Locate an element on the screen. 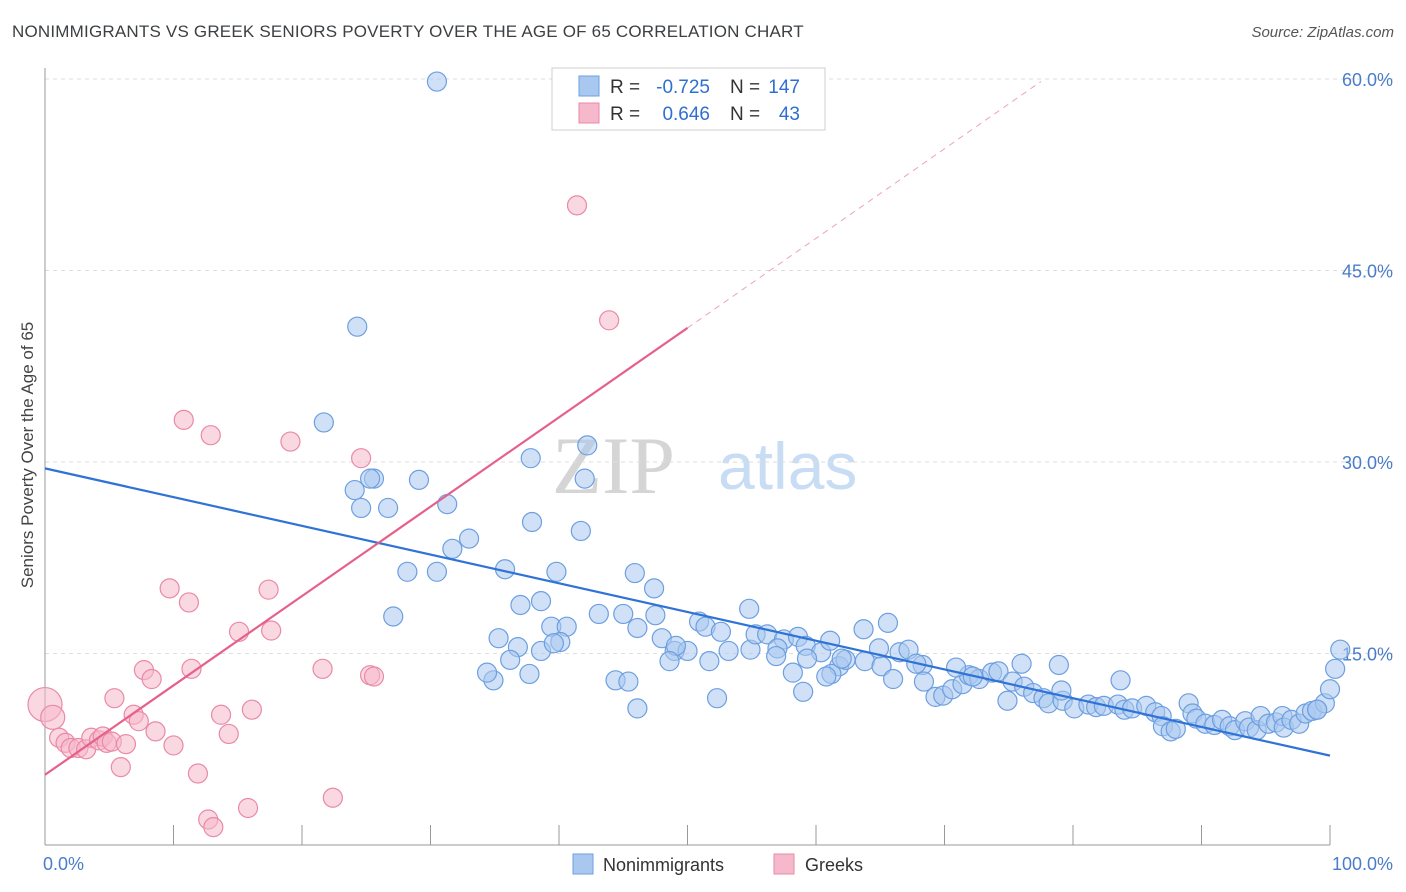 This screenshot has height=892, width=1406. stats-legend-n-value: 147 is located at coordinates (784, 87).